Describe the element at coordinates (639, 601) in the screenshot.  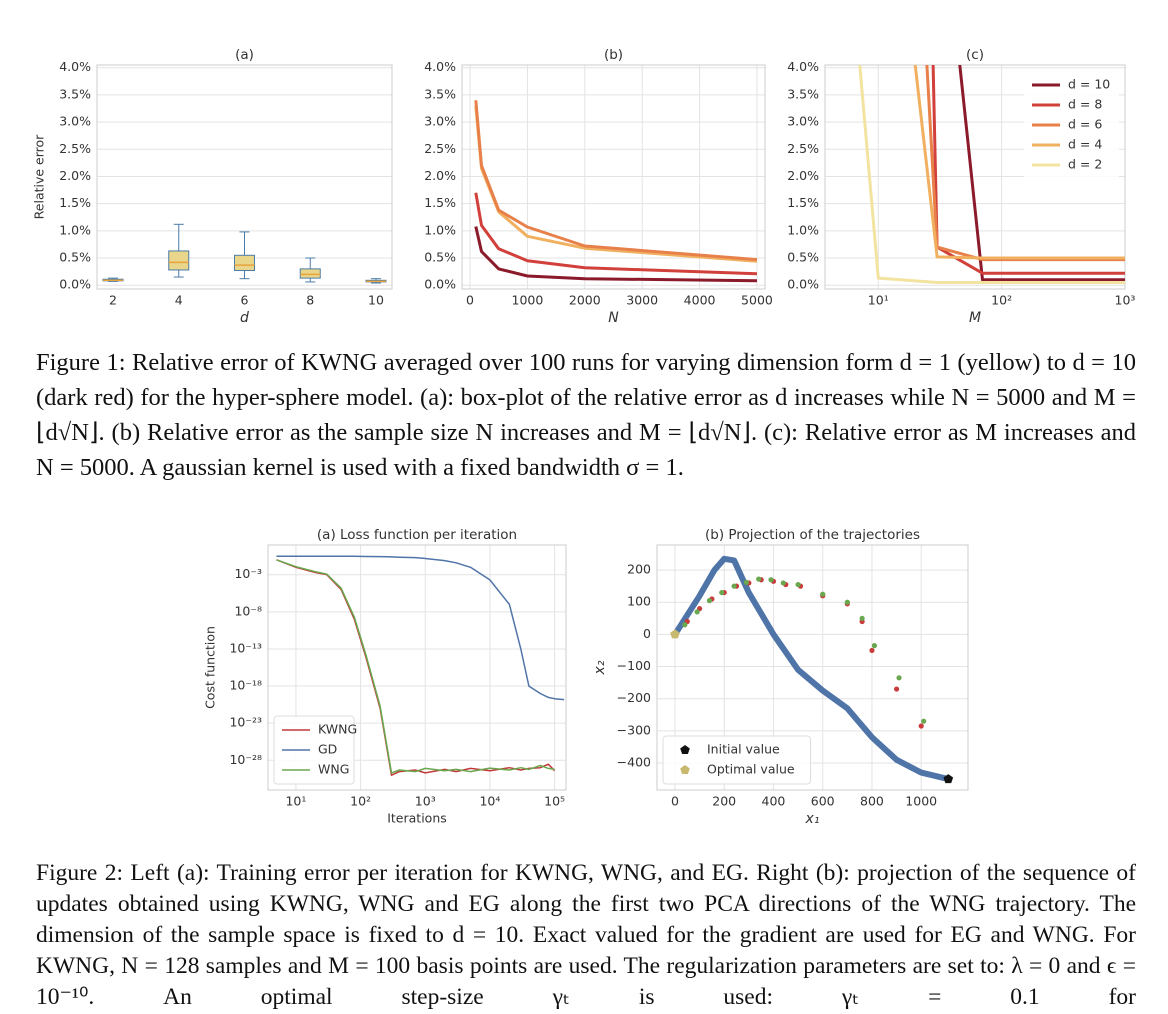
I see `y-tick-label: 100` at that location.